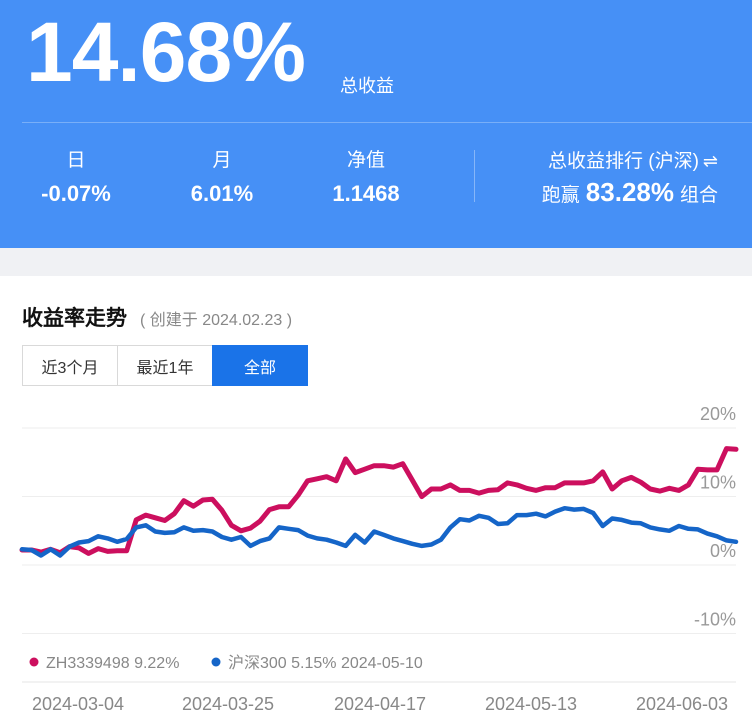  I want to click on total-return-value: 14.68%, so click(166, 52).